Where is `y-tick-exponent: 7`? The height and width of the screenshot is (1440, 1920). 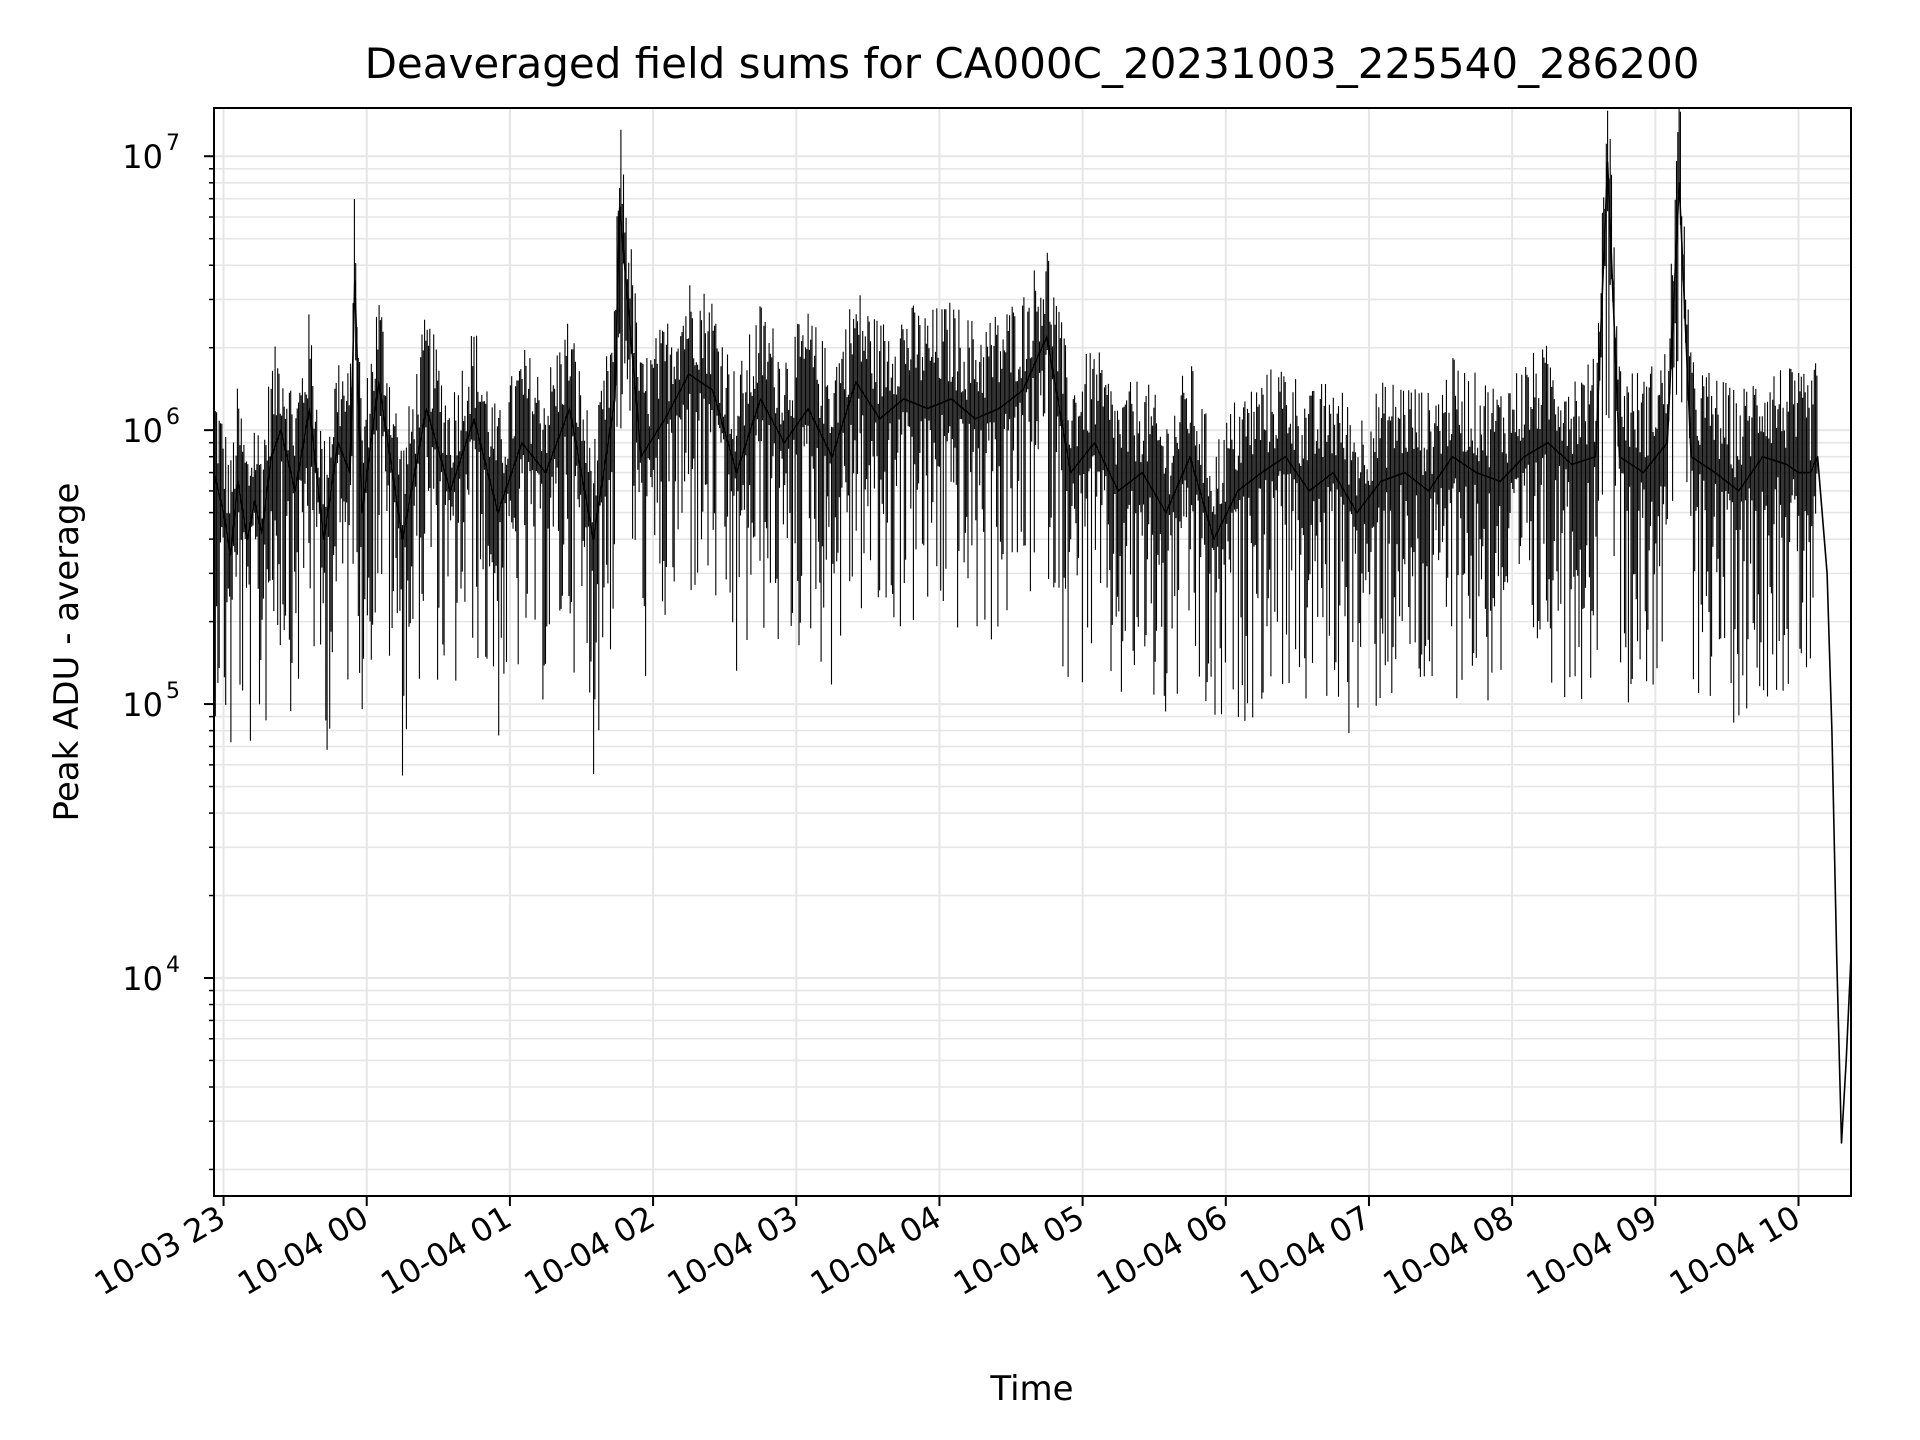 y-tick-exponent: 7 is located at coordinates (173, 143).